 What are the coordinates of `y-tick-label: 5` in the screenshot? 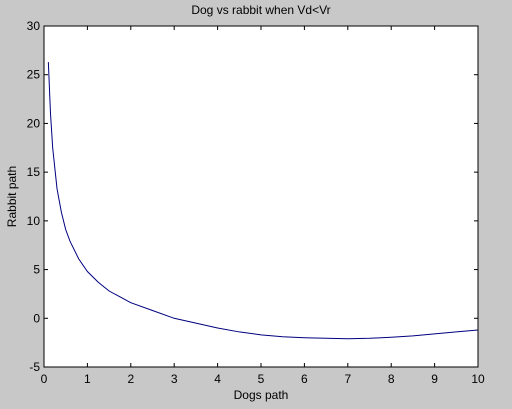 It's located at (36, 270).